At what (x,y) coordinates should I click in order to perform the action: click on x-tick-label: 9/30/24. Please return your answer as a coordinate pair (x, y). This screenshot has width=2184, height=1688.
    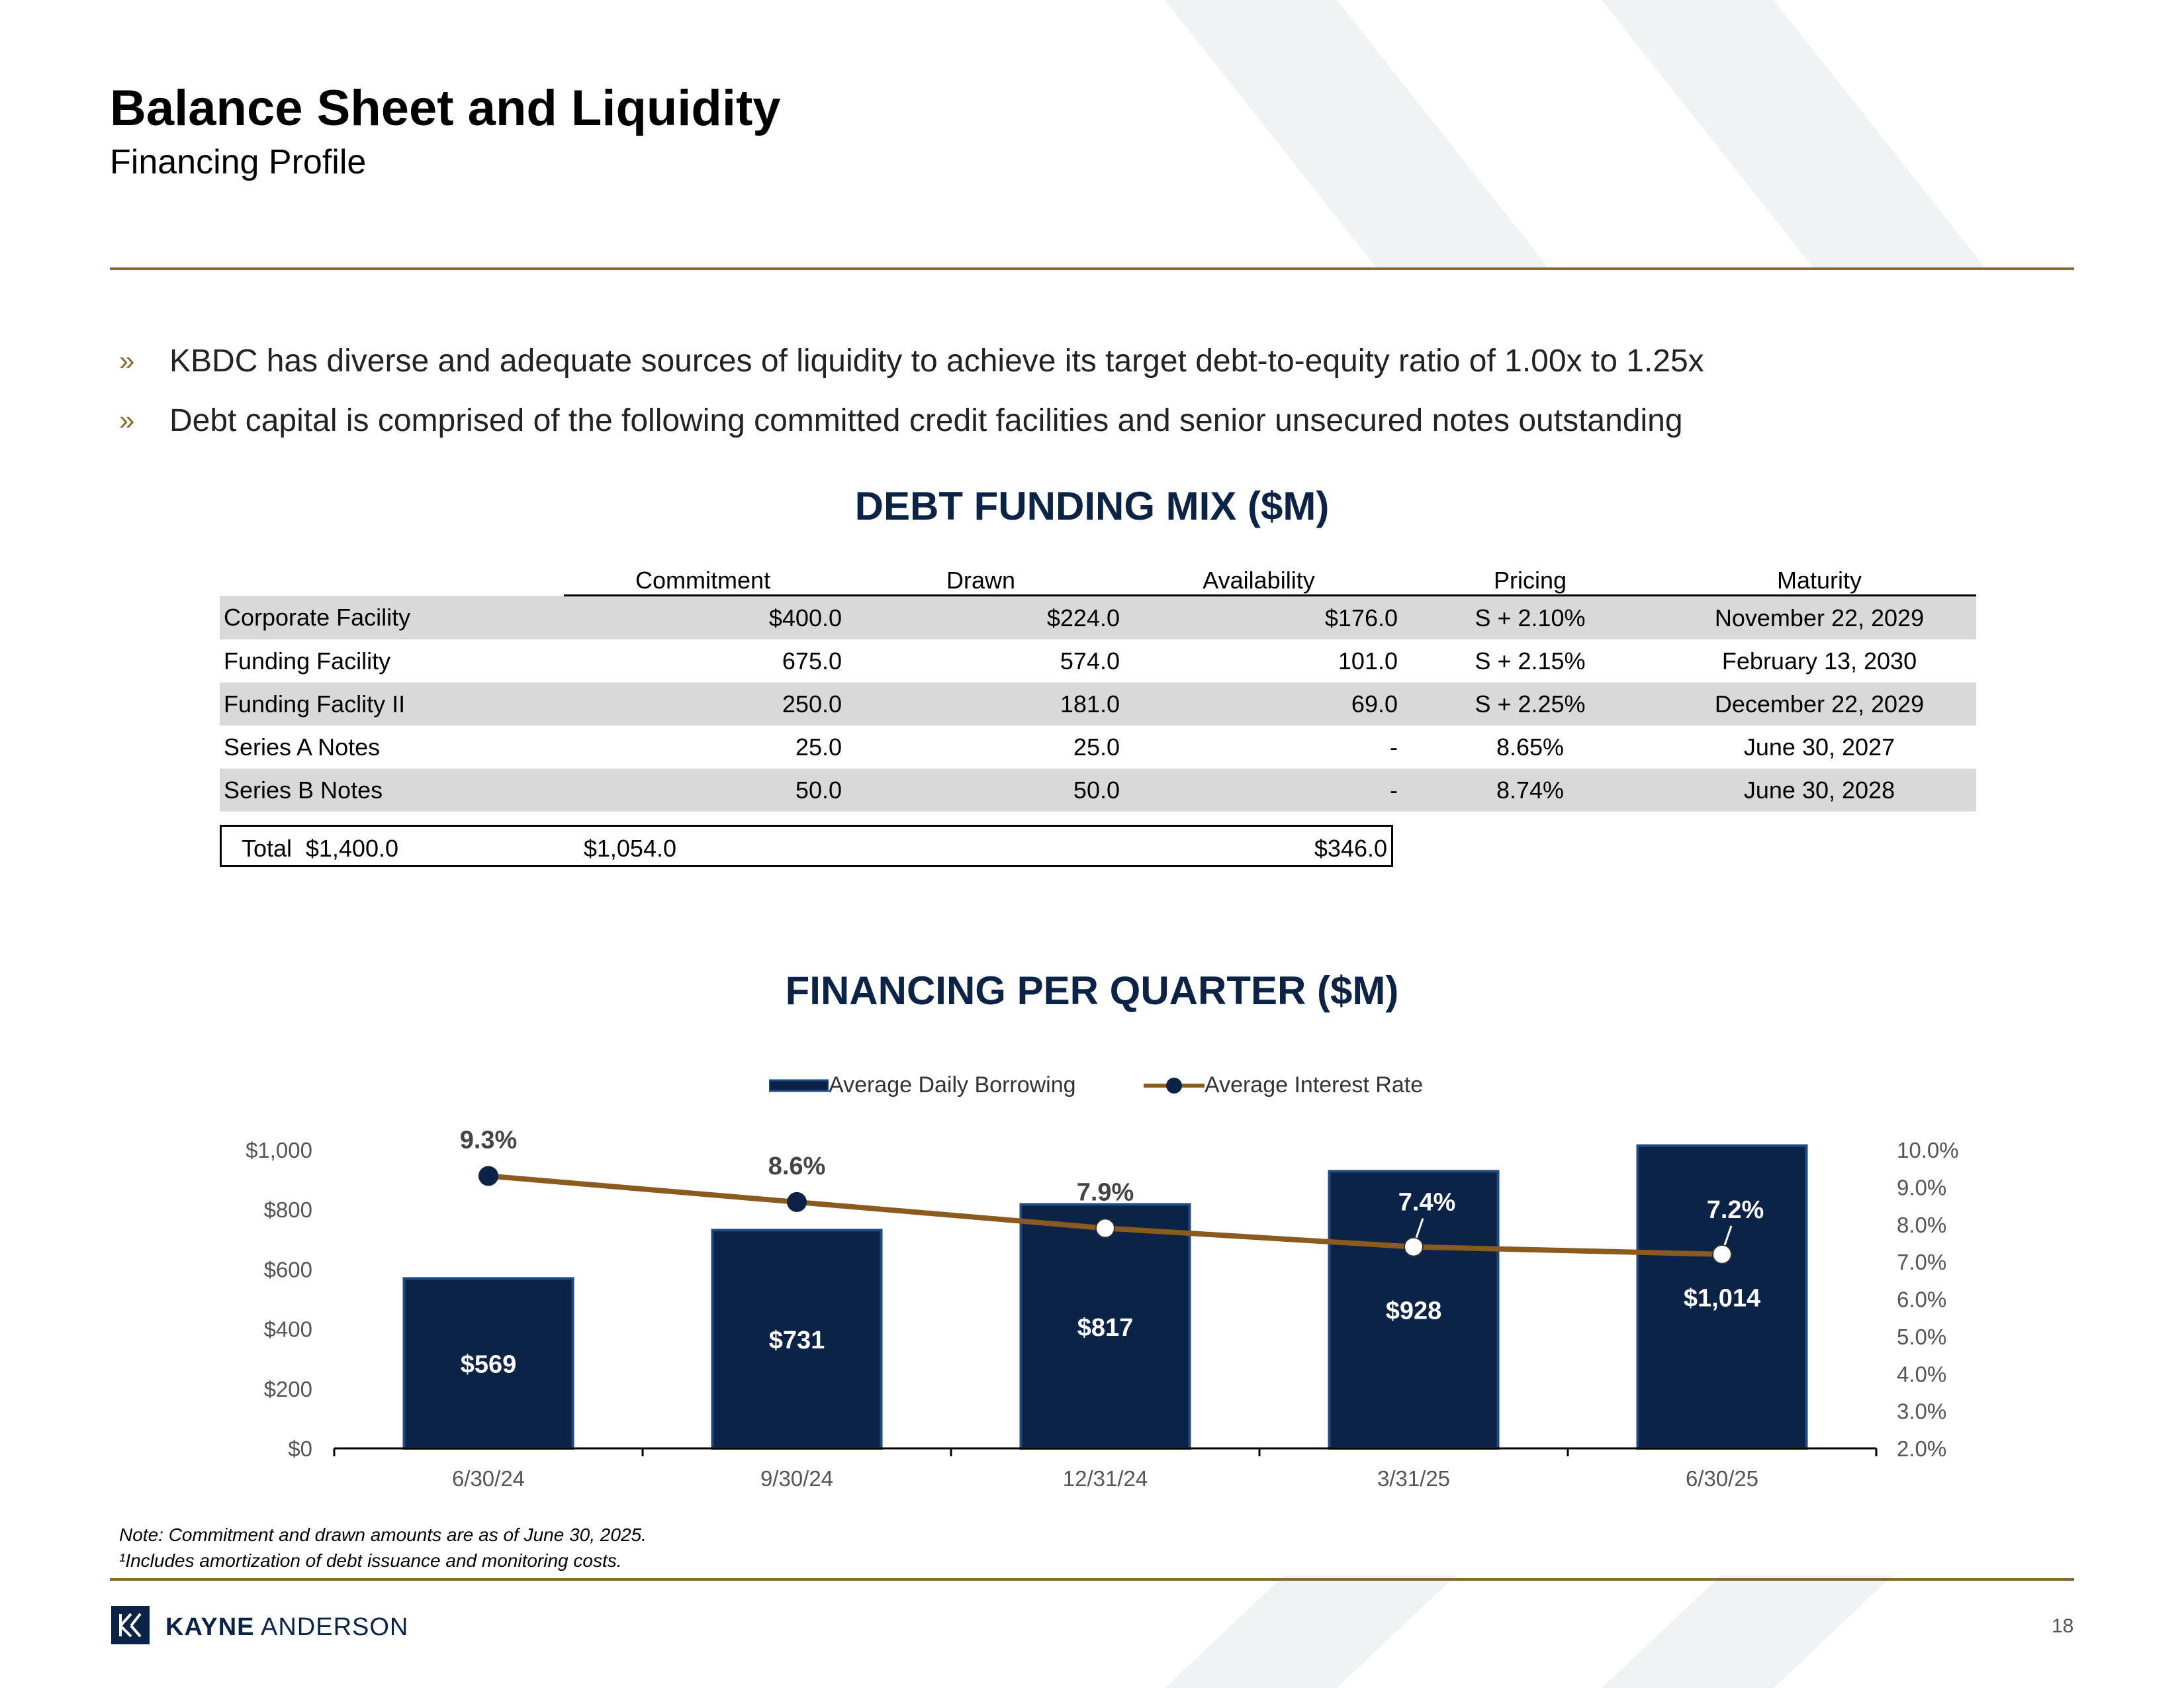
    Looking at the image, I should click on (796, 1478).